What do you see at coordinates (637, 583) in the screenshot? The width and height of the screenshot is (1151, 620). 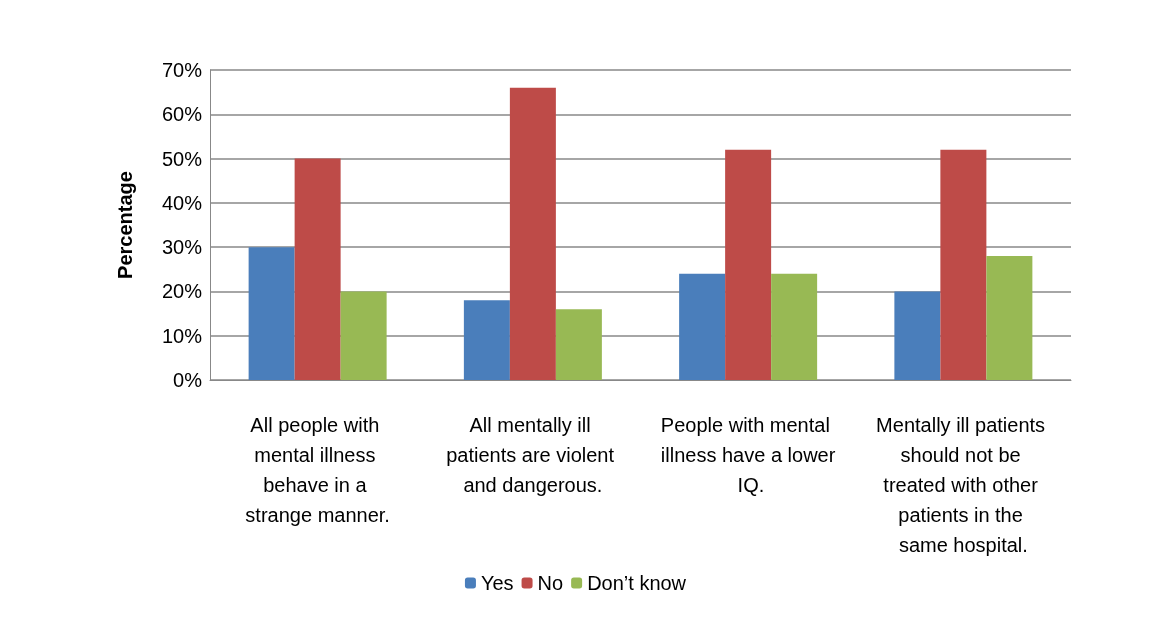 I see `legend-label: Don’t know` at bounding box center [637, 583].